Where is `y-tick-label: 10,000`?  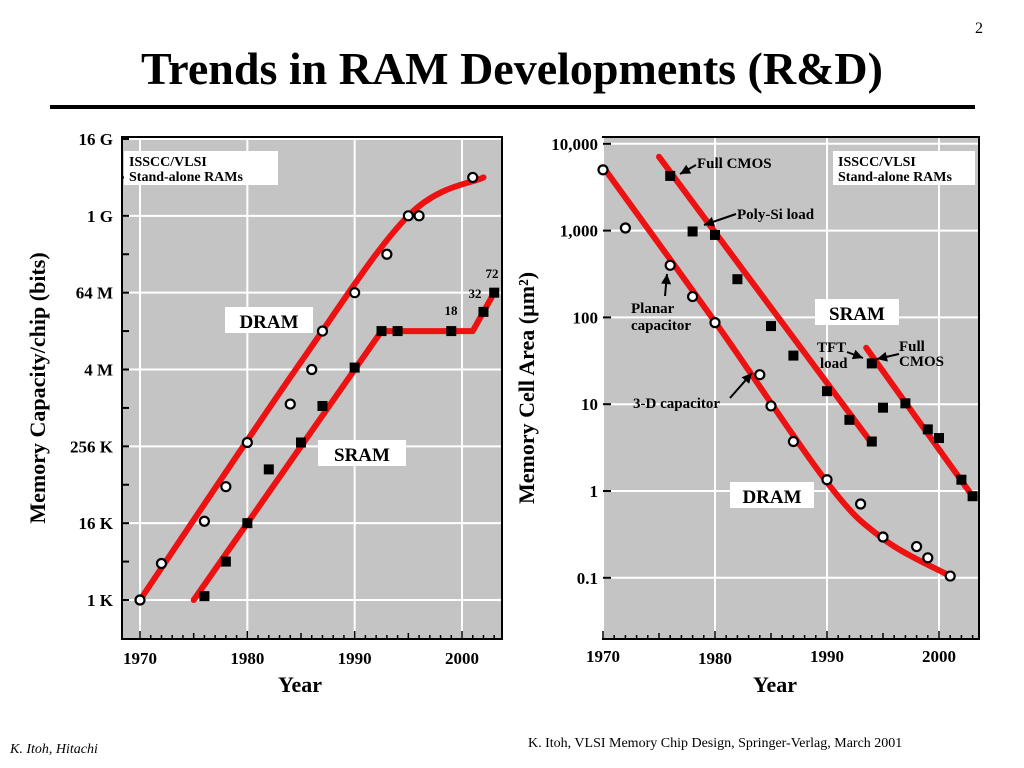
y-tick-label: 10,000 is located at coordinates (574, 144).